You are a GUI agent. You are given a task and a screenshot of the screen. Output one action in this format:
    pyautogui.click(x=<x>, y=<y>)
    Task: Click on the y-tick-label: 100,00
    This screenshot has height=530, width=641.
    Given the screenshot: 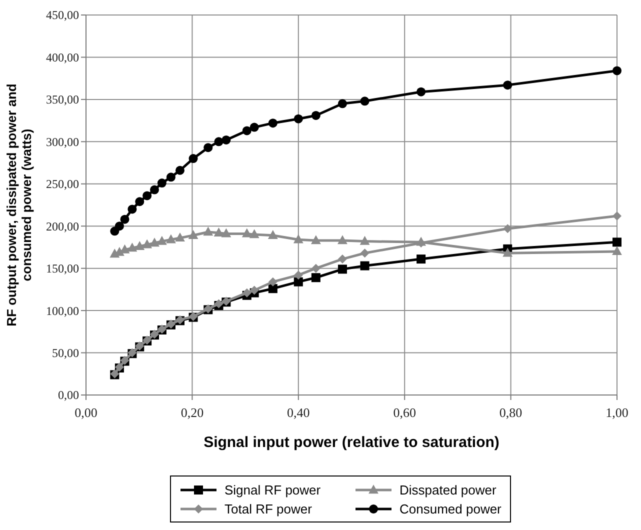 What is the action you would take?
    pyautogui.click(x=62, y=311)
    